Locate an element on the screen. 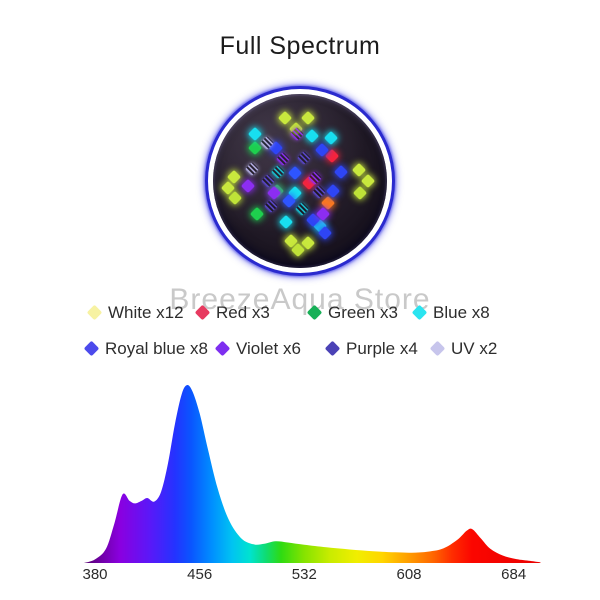 The width and height of the screenshot is (600, 600). legend-item-green: Green x3 is located at coordinates (352, 312).